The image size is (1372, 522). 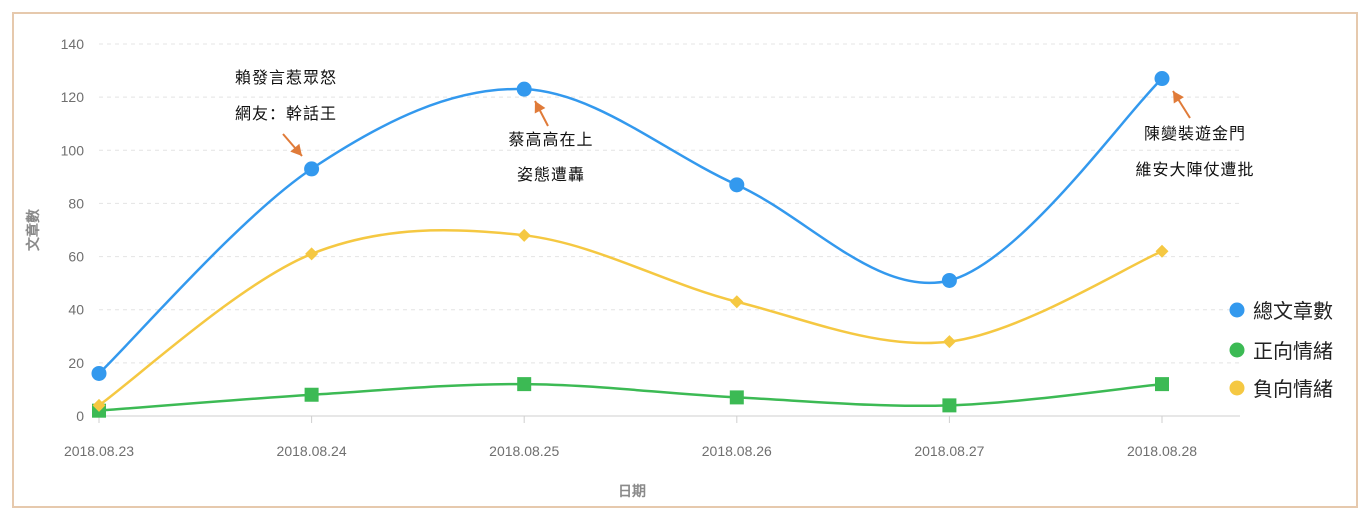 I want to click on x-tick-label: 2018.08.25, so click(x=524, y=451).